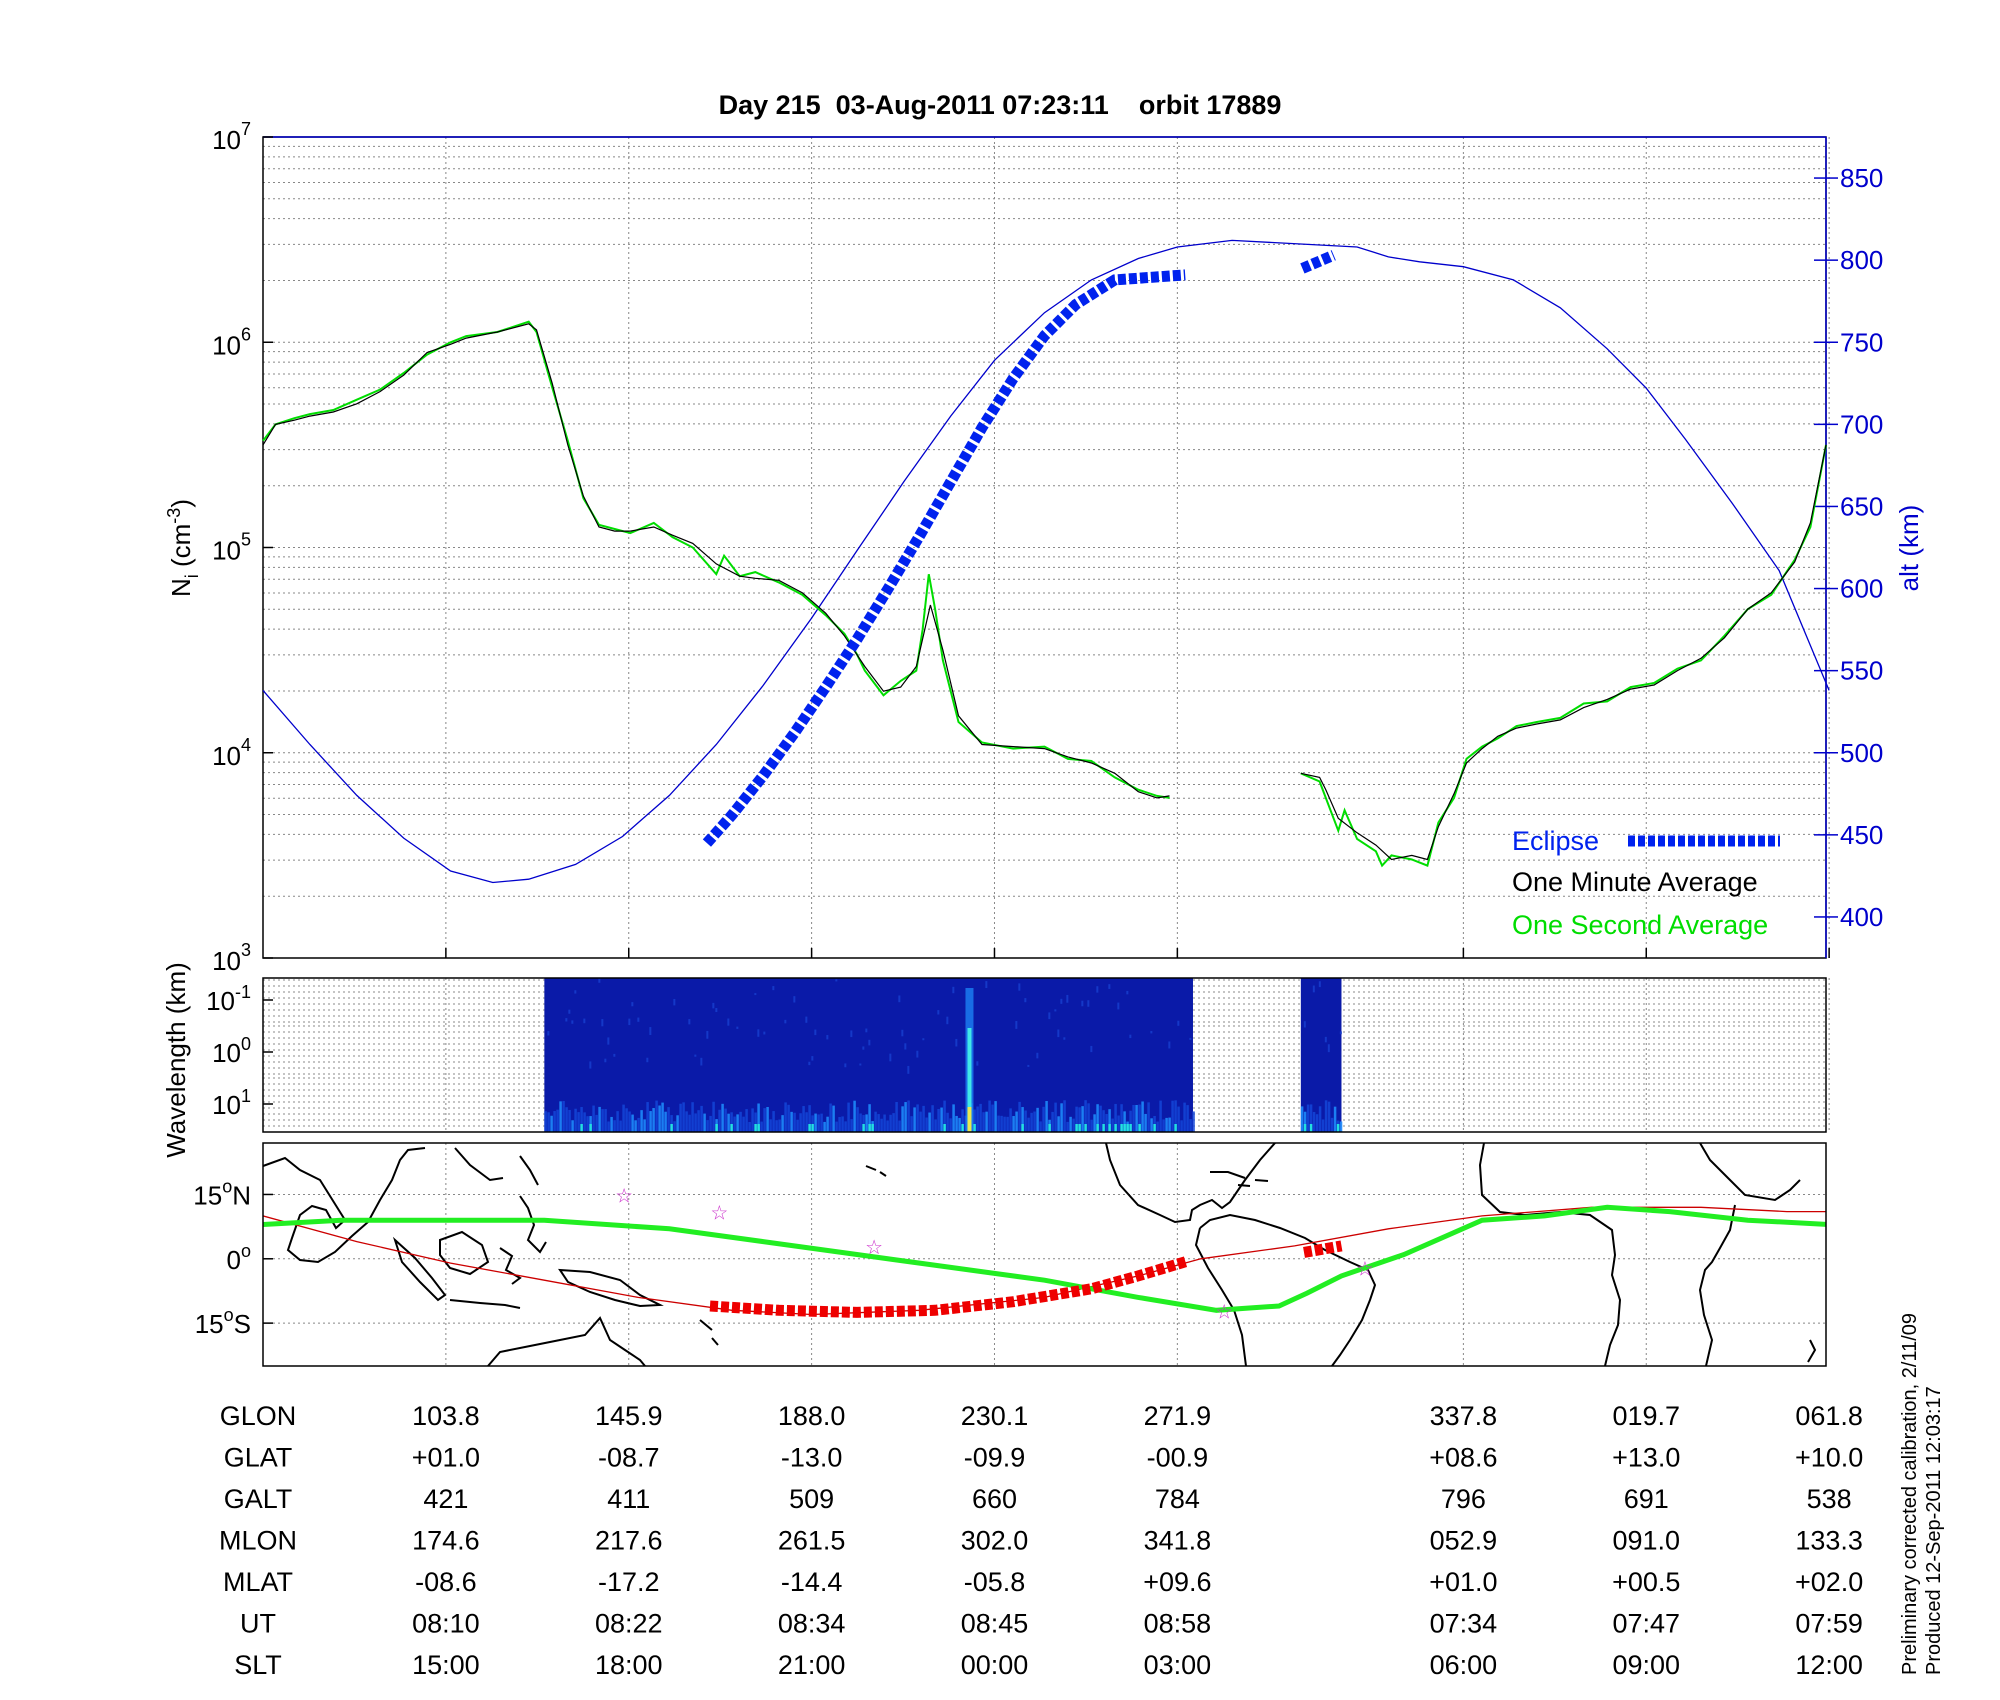 This screenshot has height=1700, width=2000. Describe the element at coordinates (242, 1324) in the screenshot. I see `latitude-tick-hemisphere: S` at that location.